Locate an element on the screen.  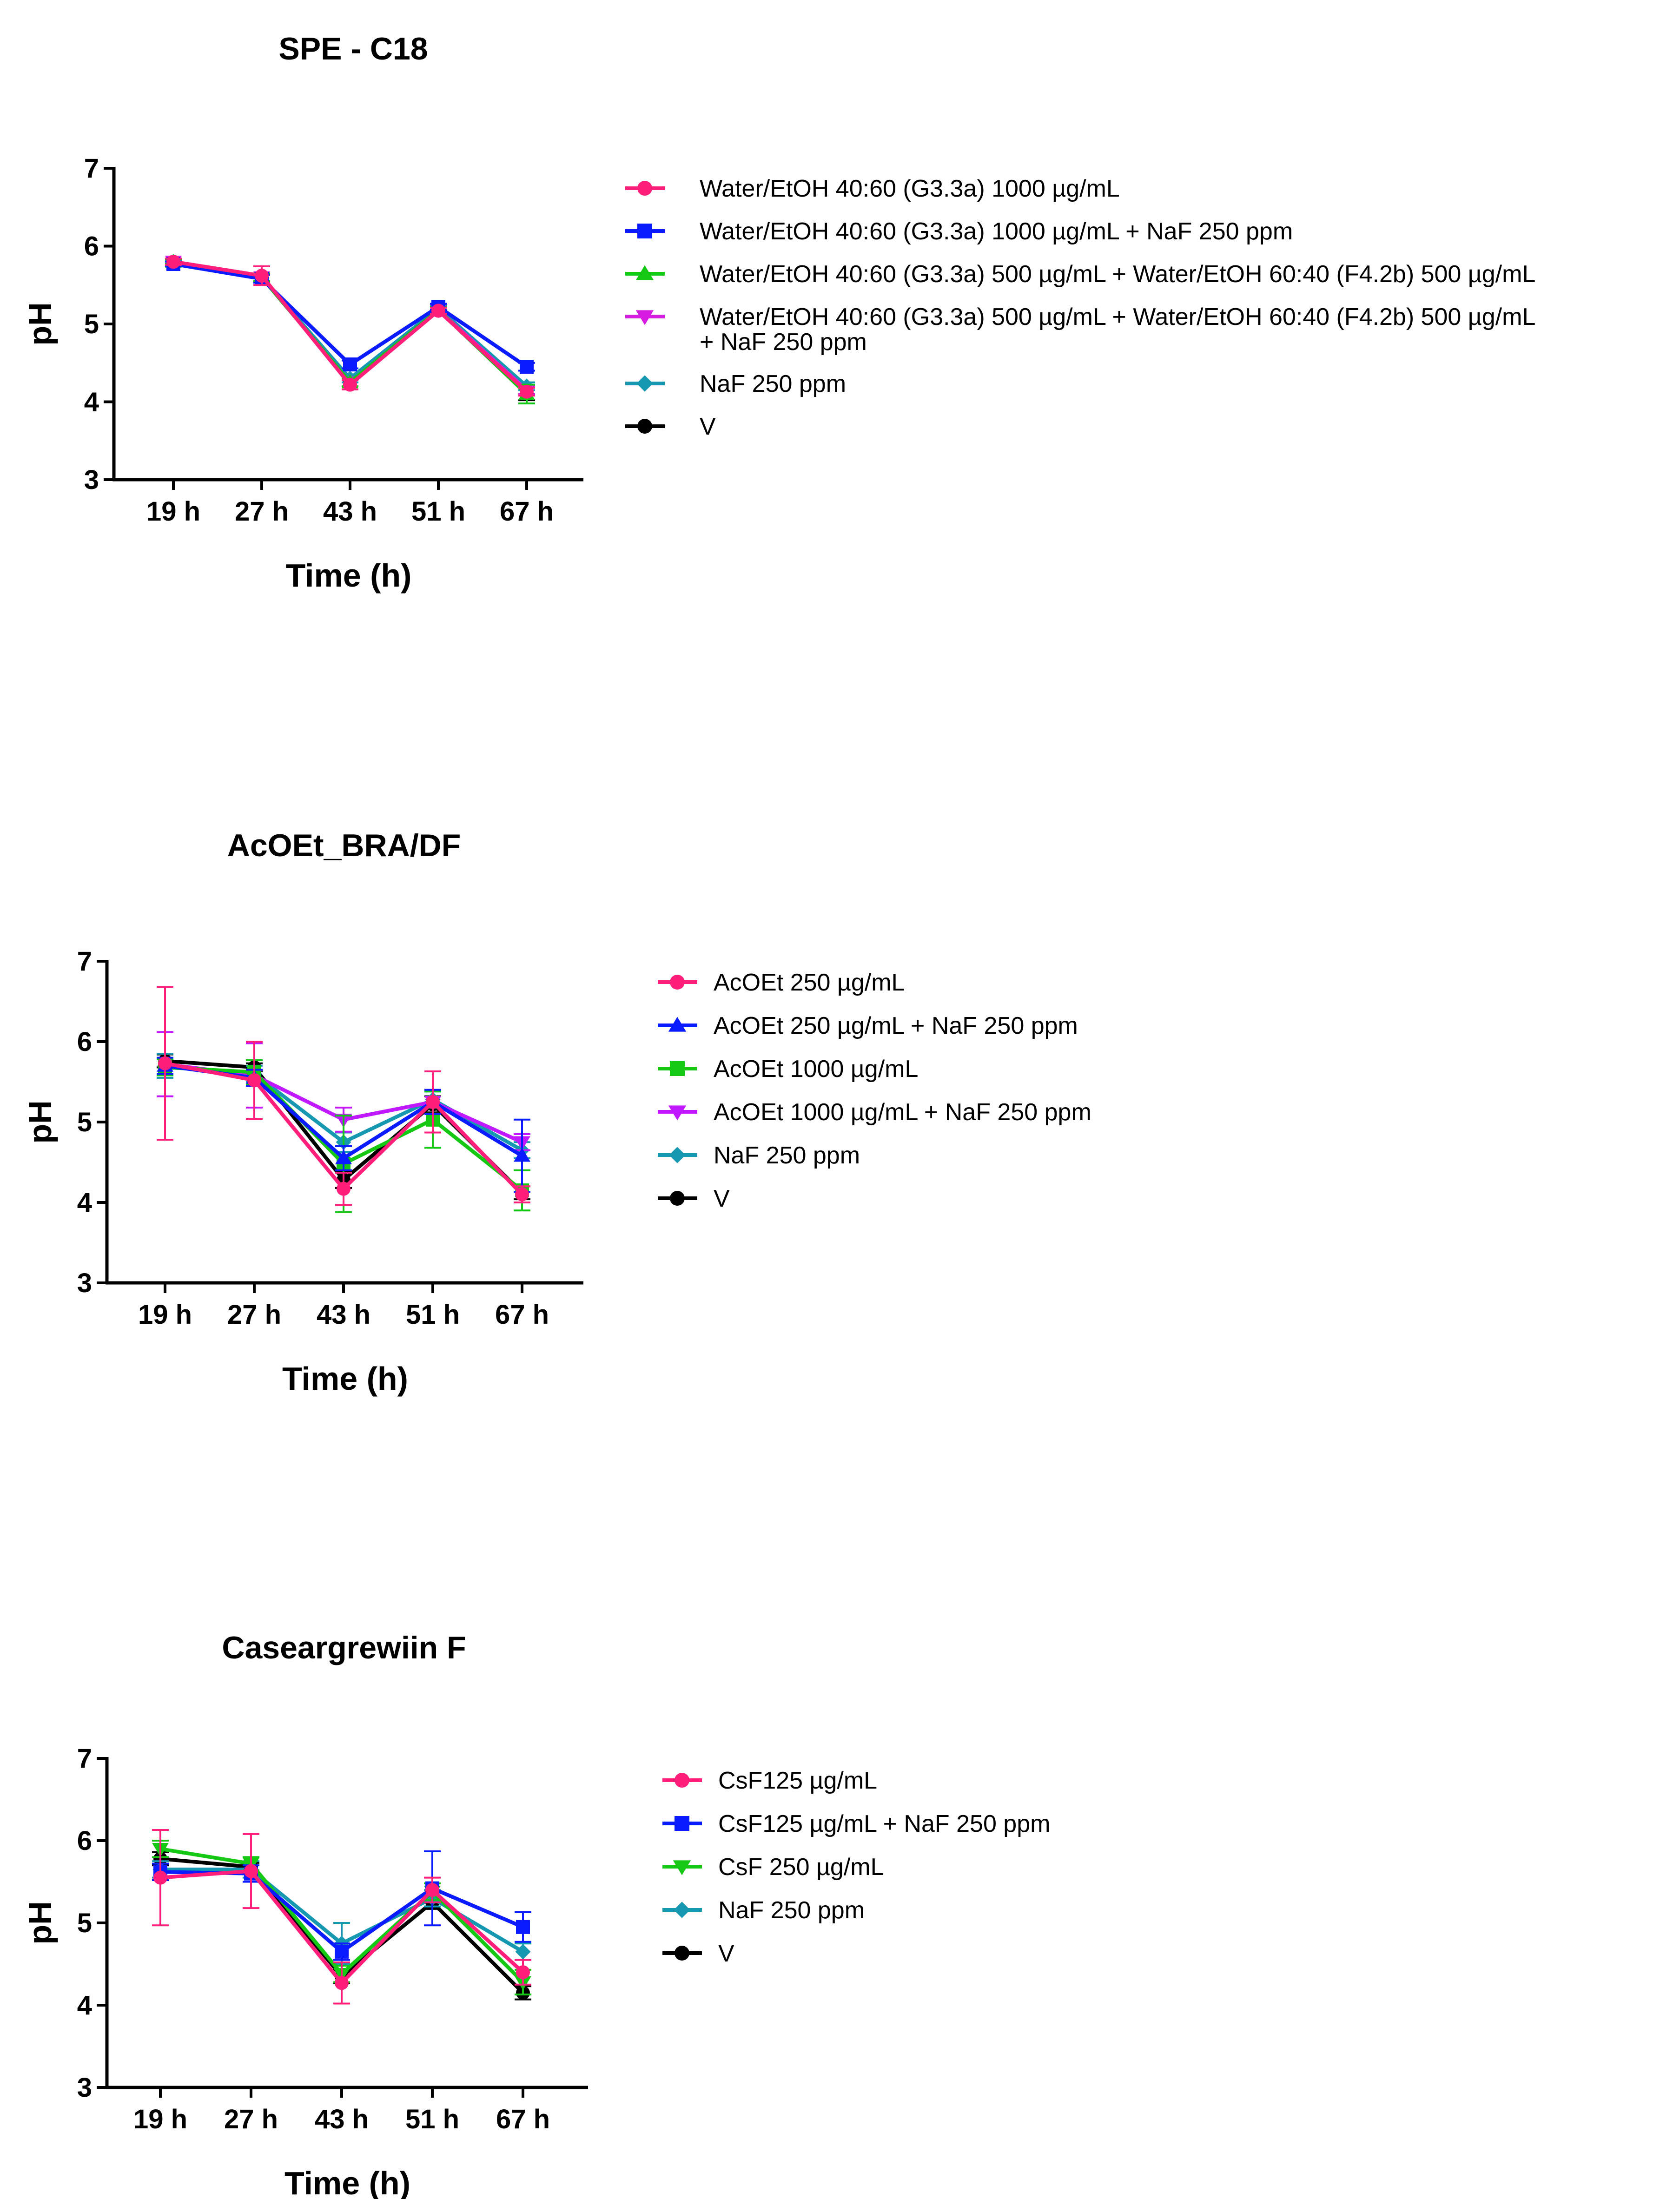
legend-label-line: AcOEt 250 µg/mL + NaF 250 ppm is located at coordinates (896, 1025).